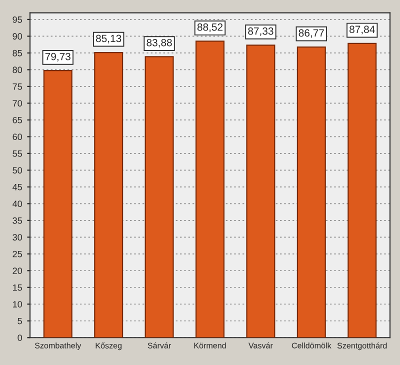 Image resolution: width=400 pixels, height=365 pixels. What do you see at coordinates (160, 345) in the screenshot?
I see `x-tick-label: Sárvár` at bounding box center [160, 345].